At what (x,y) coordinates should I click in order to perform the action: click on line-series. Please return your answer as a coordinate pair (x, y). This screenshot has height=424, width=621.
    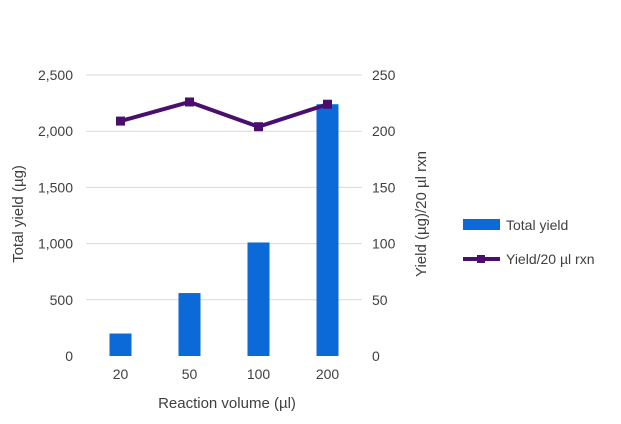
    Looking at the image, I should click on (224, 114).